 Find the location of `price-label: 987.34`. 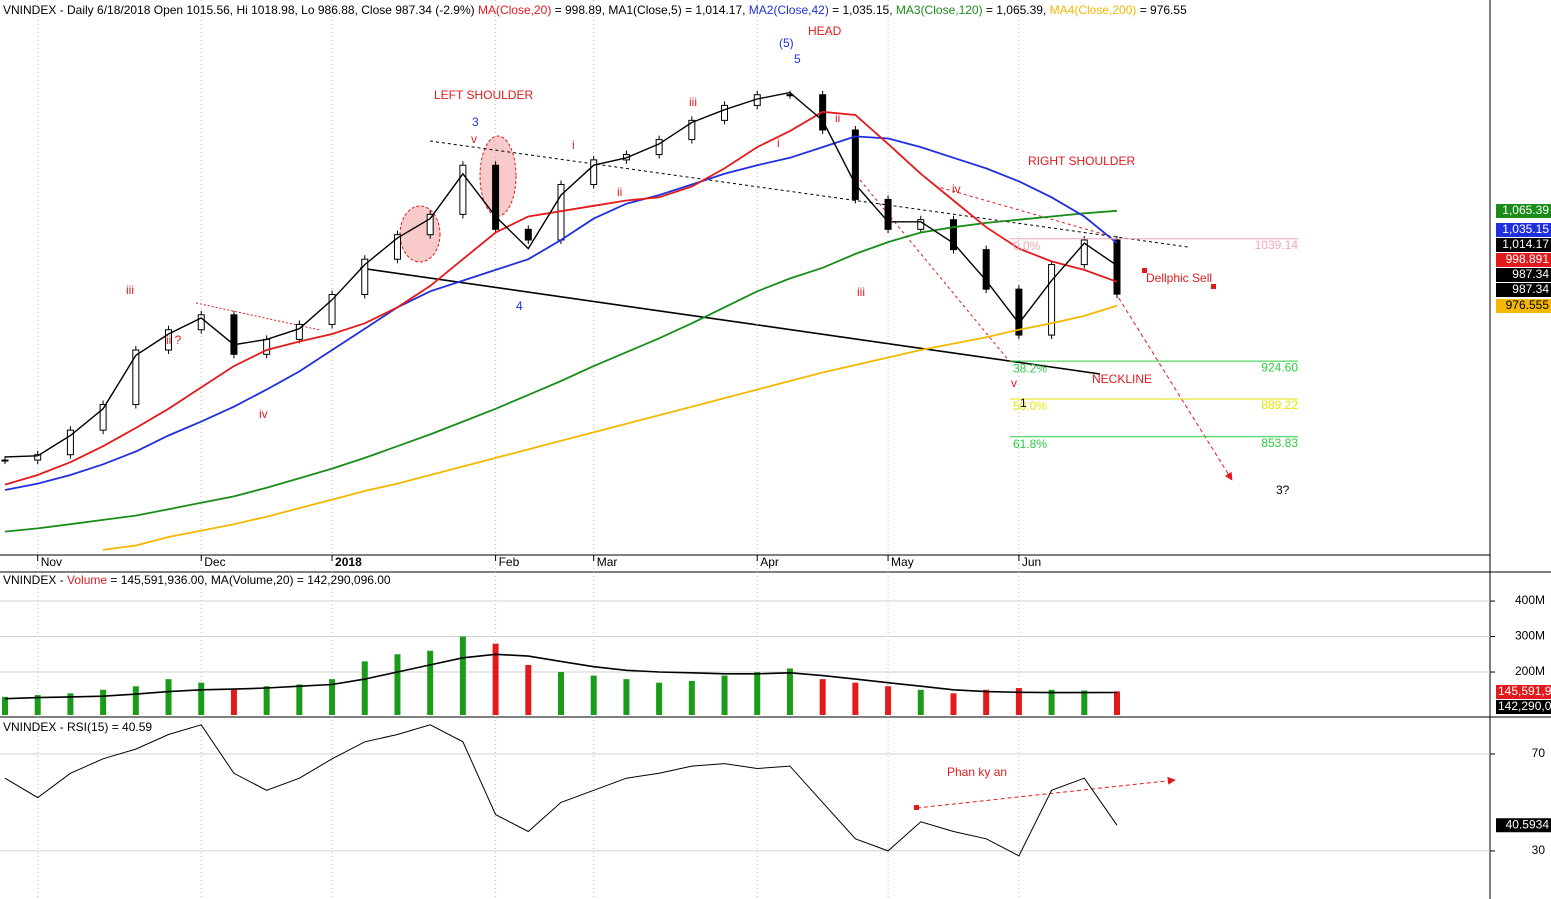

price-label: 987.34 is located at coordinates (1523, 289).